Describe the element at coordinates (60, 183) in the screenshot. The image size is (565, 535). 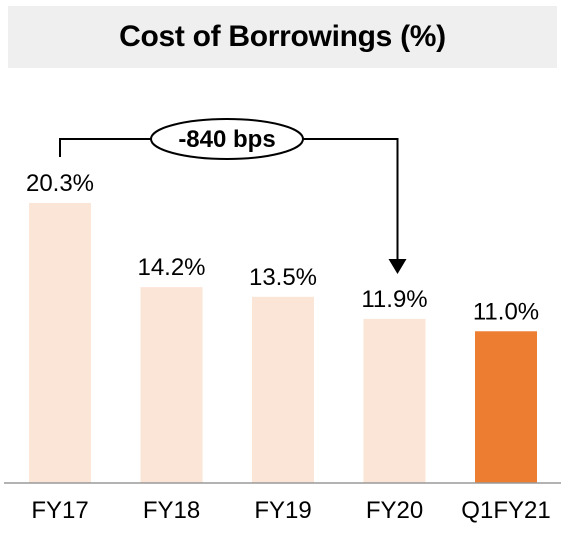
I see `value-label-fy17: 20.3%` at that location.